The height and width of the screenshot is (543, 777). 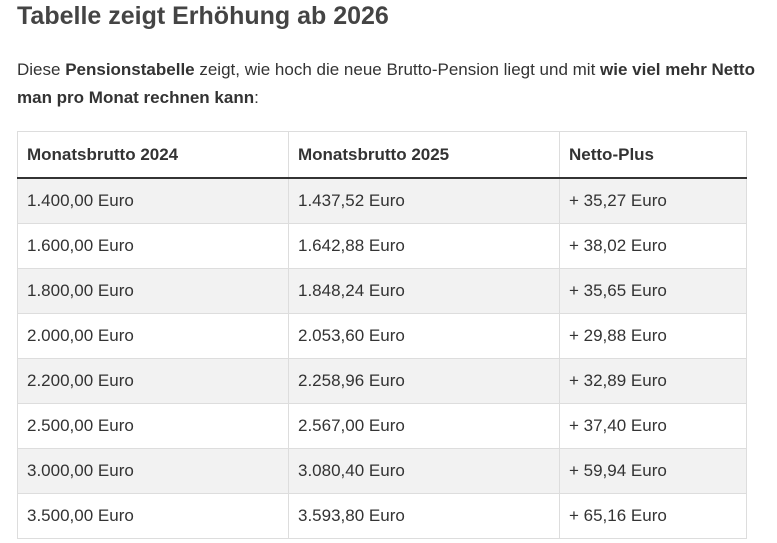 I want to click on header-monatsbrutto-2025: Monatsbrutto 2025, so click(x=424, y=155).